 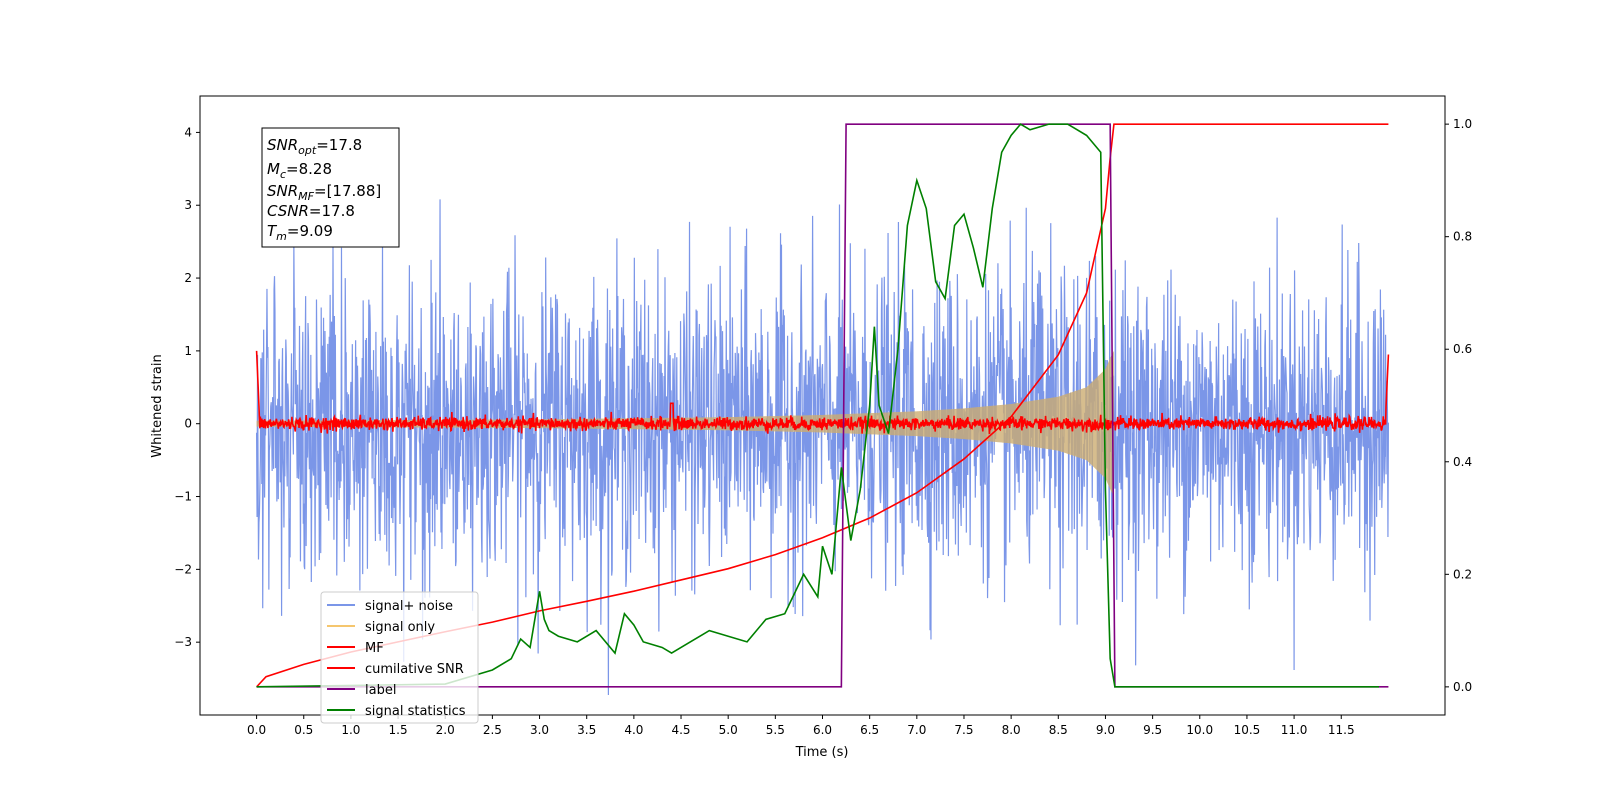 I want to click on info-csnr-value: =17.8, so click(x=332, y=211).